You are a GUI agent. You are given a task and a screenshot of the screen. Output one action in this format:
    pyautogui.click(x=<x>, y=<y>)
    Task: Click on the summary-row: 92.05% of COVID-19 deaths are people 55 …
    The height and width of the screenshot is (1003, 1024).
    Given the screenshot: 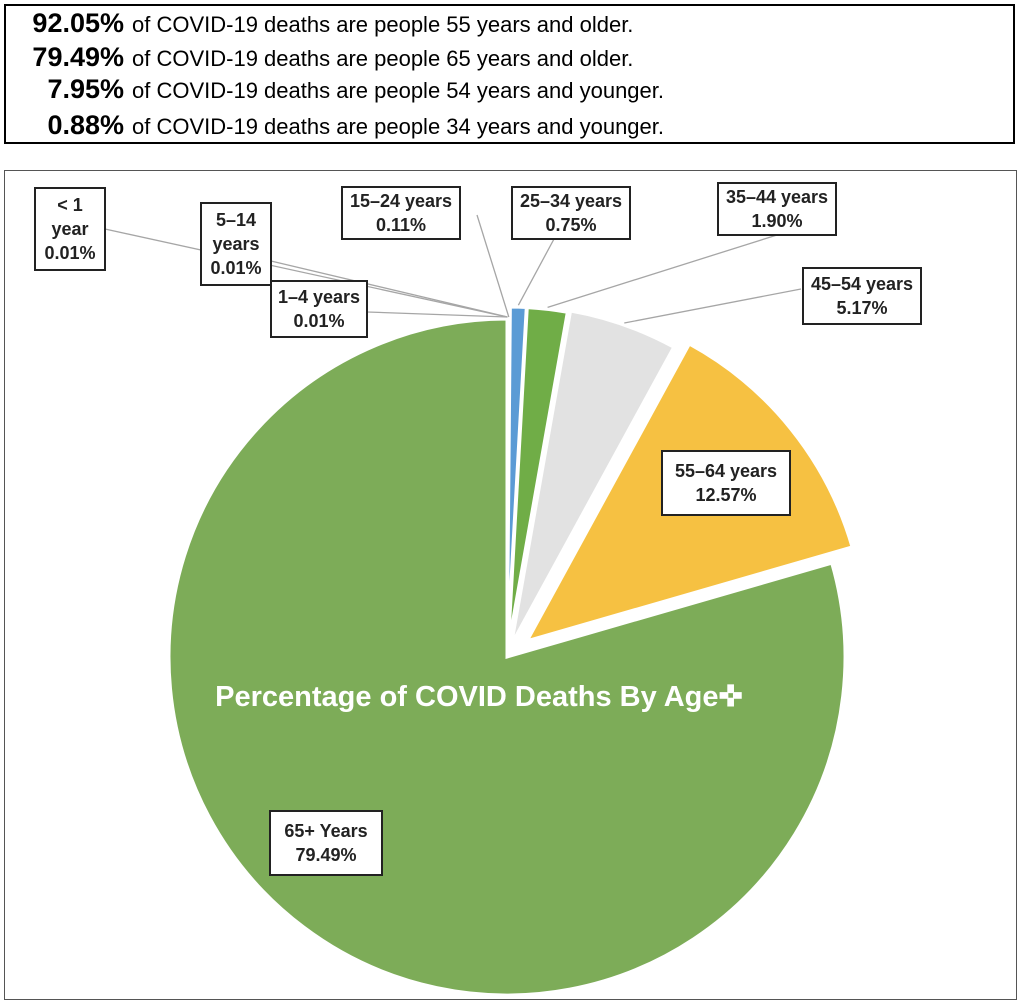 What is the action you would take?
    pyautogui.click(x=509, y=23)
    